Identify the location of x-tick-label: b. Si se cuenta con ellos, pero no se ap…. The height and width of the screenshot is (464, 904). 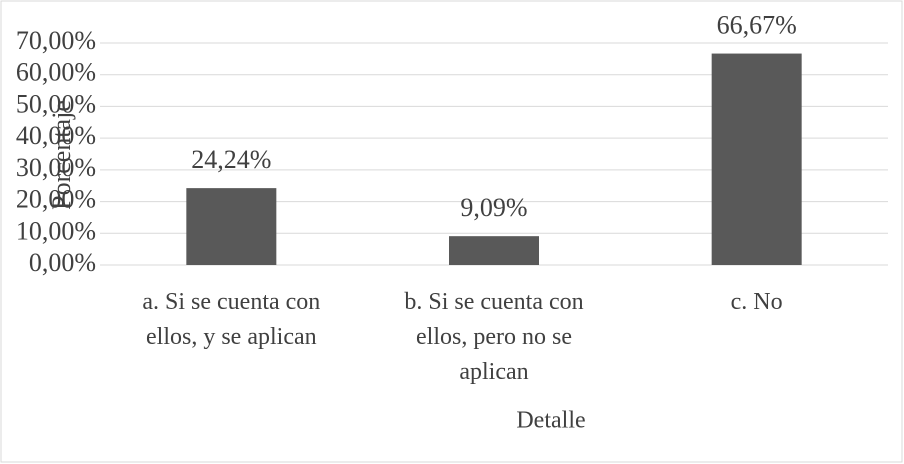
(494, 337).